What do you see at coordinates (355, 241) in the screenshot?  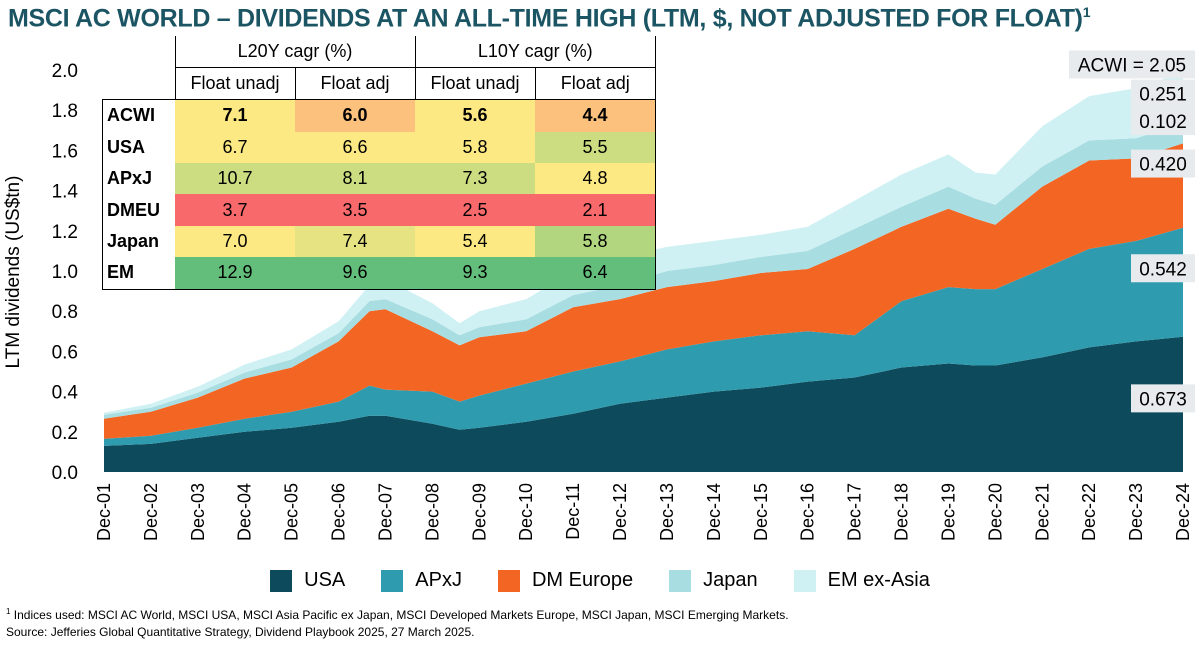 I see `table-cell: 7.4` at bounding box center [355, 241].